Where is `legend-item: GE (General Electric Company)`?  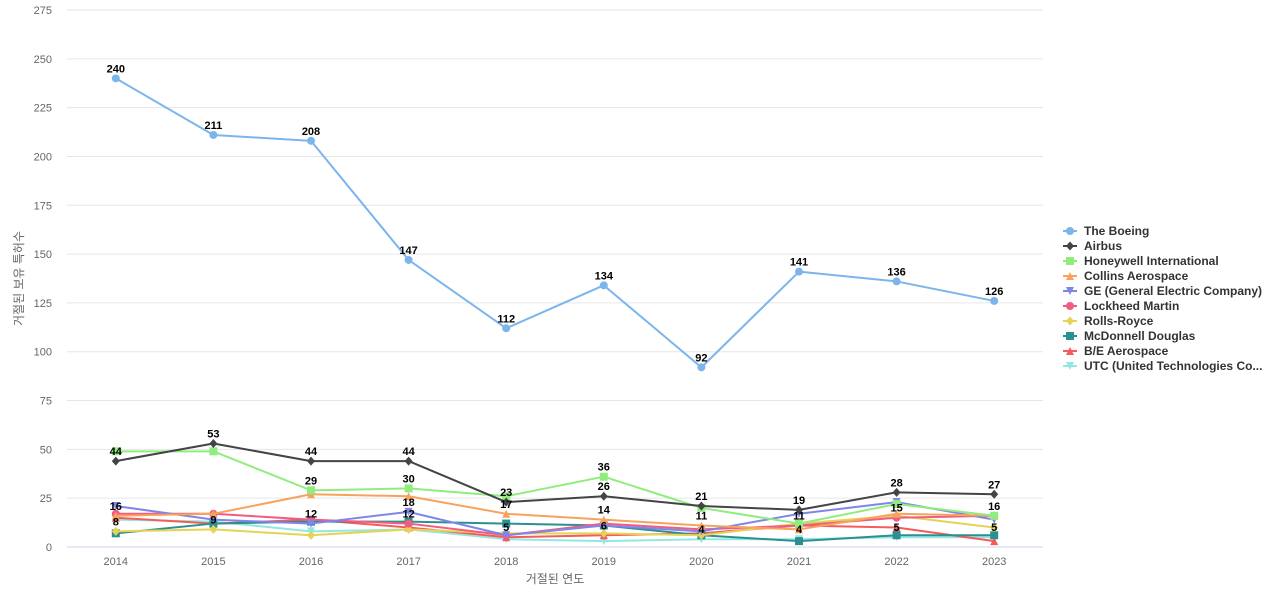
legend-item: GE (General Electric Company) is located at coordinates (1162, 291).